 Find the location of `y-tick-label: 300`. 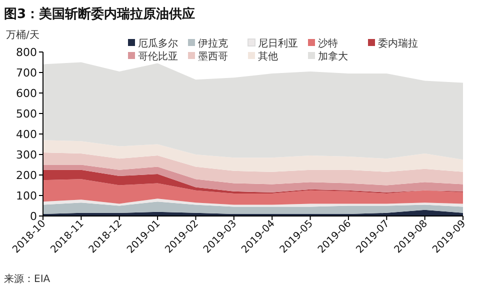

y-tick-label: 300 is located at coordinates (26, 155).